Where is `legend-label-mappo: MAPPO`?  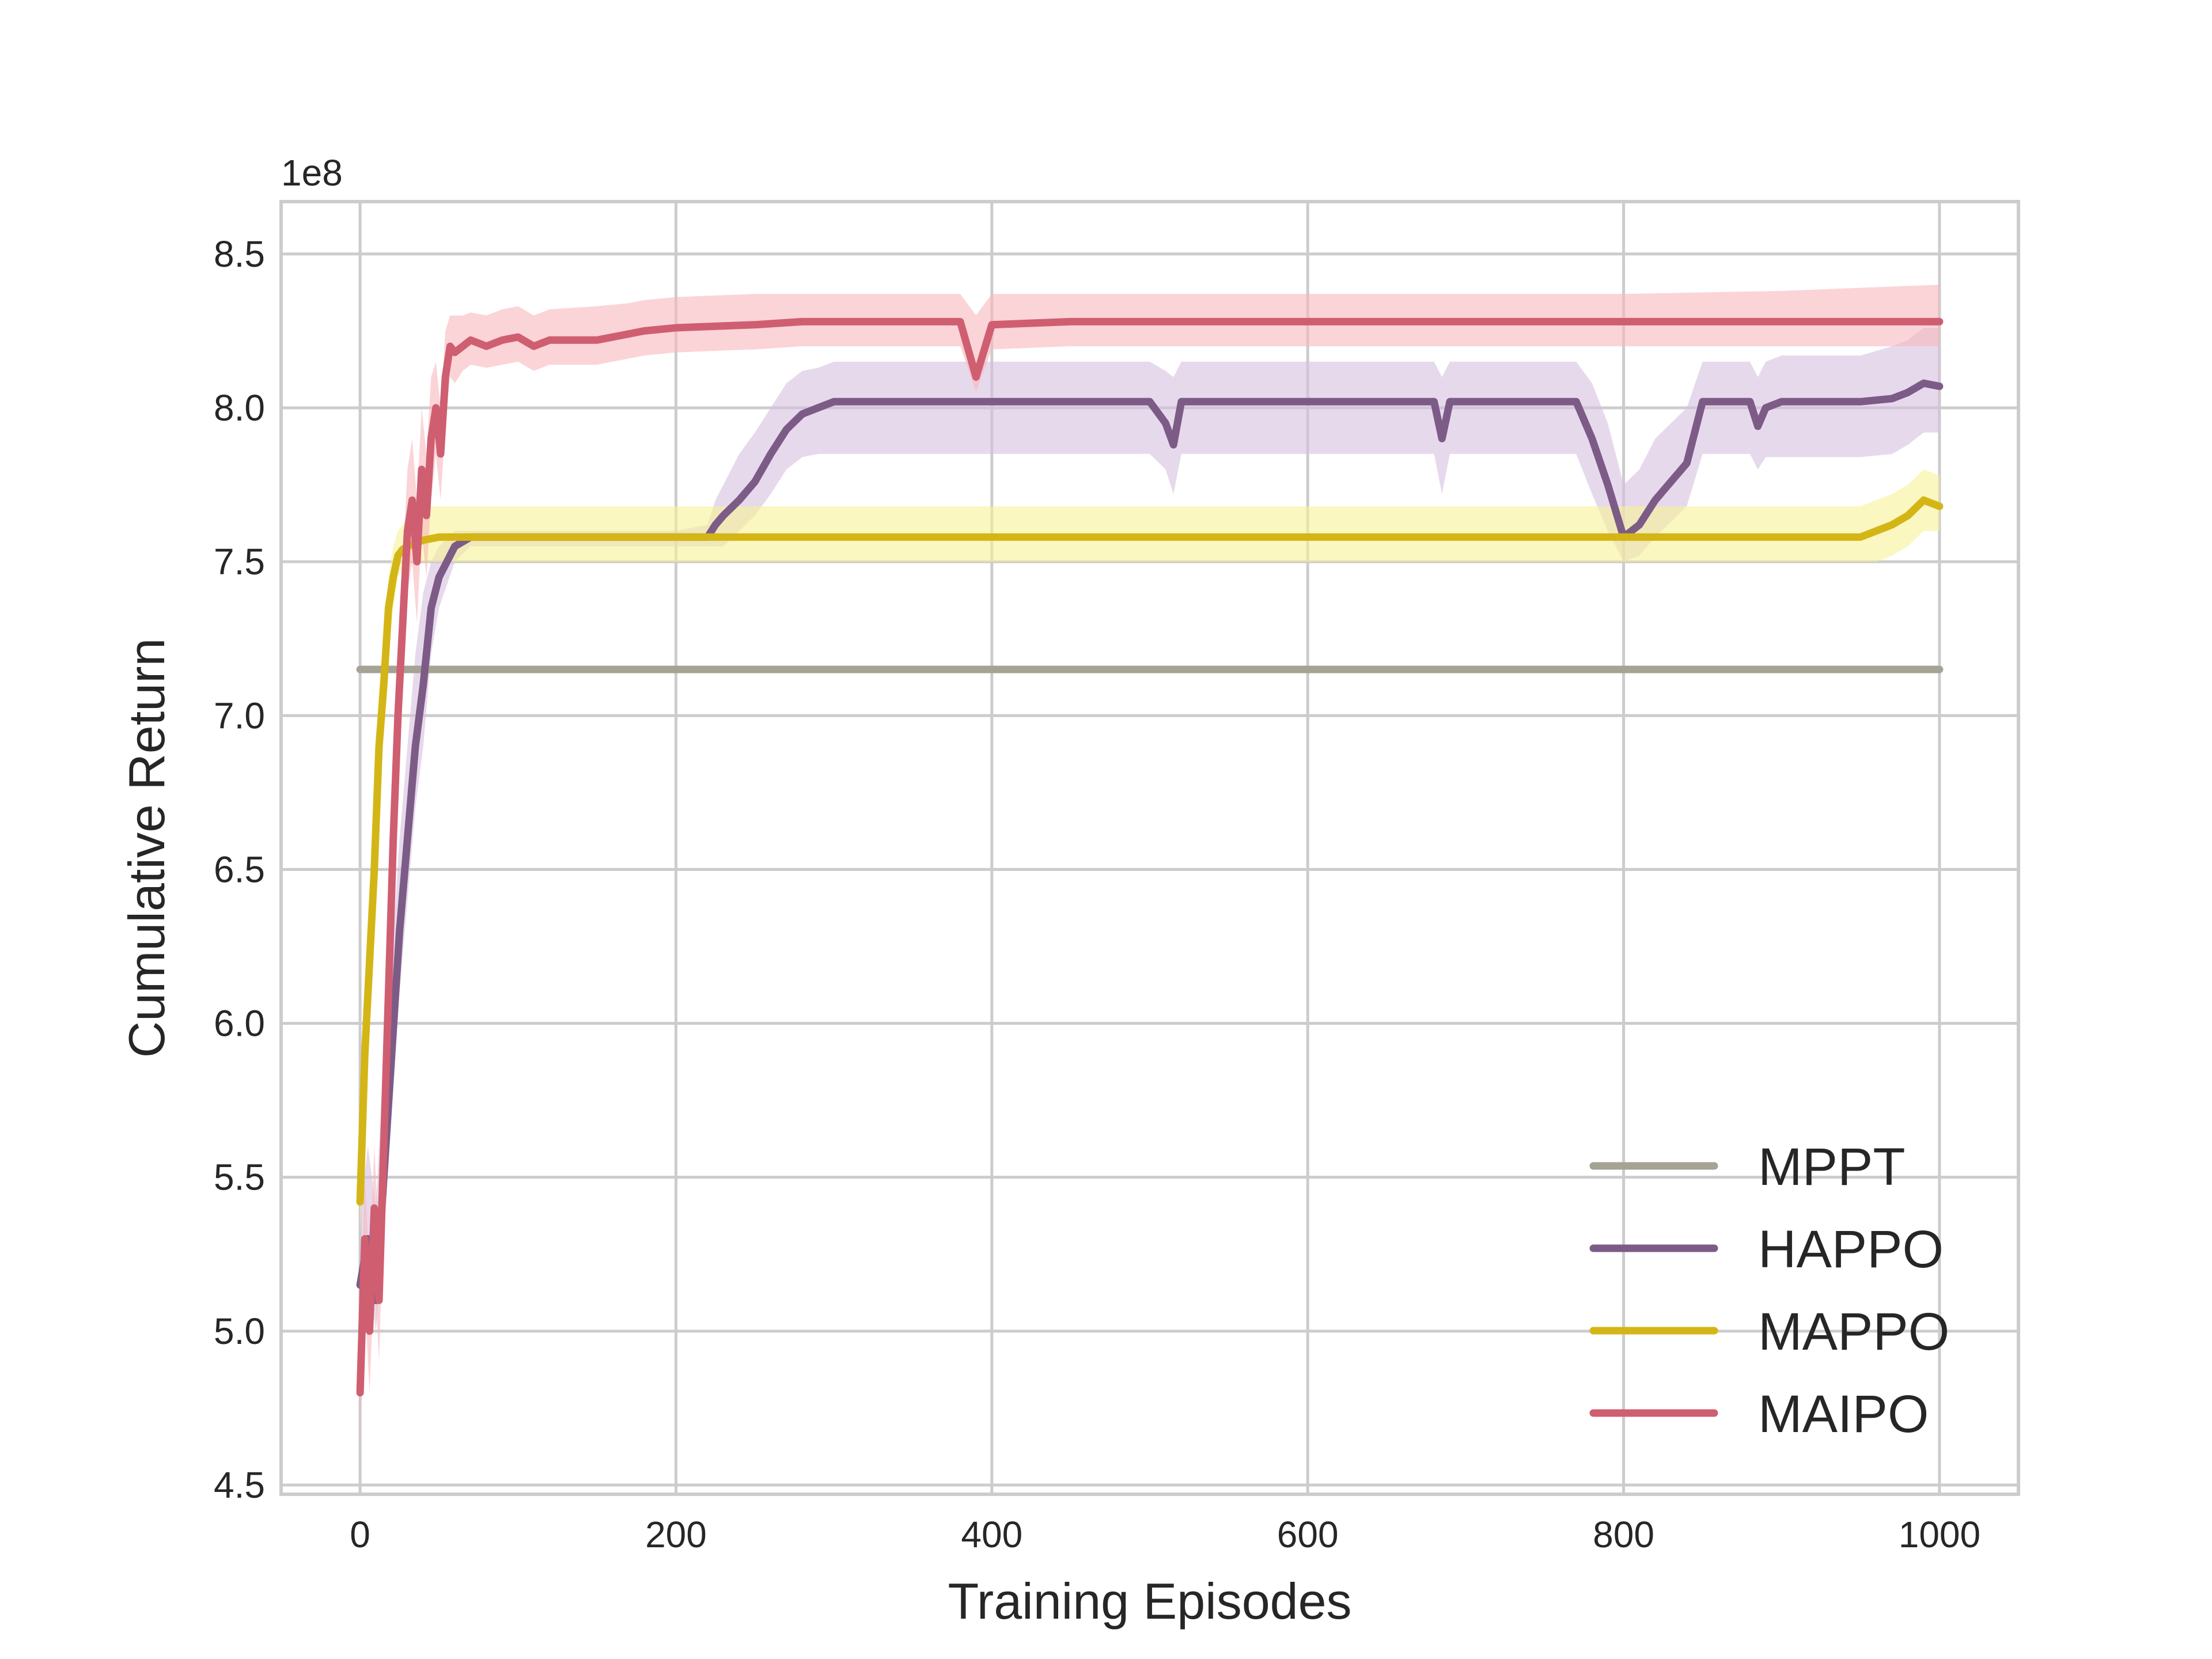 legend-label-mappo: MAPPO is located at coordinates (1853, 1331).